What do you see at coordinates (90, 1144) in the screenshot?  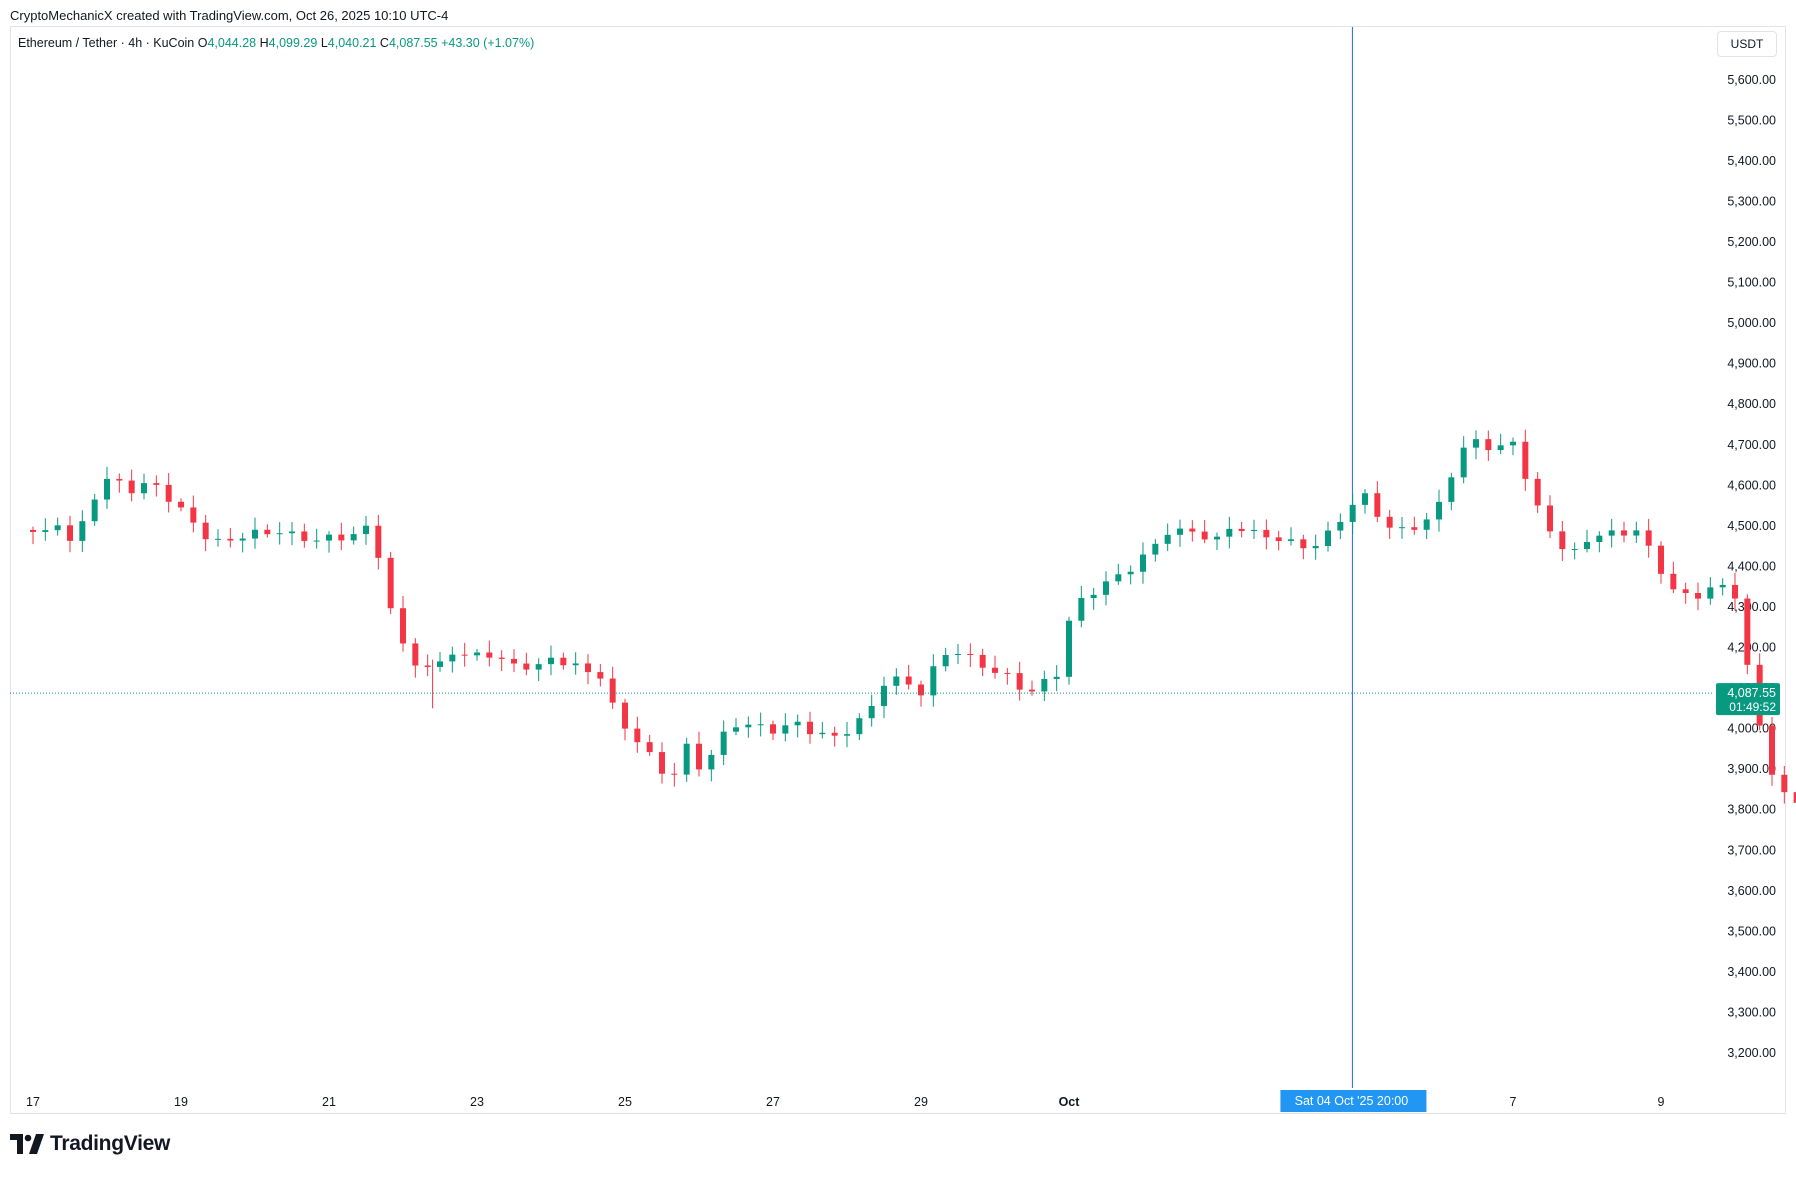 I see `tradingview-logo: TradingView` at bounding box center [90, 1144].